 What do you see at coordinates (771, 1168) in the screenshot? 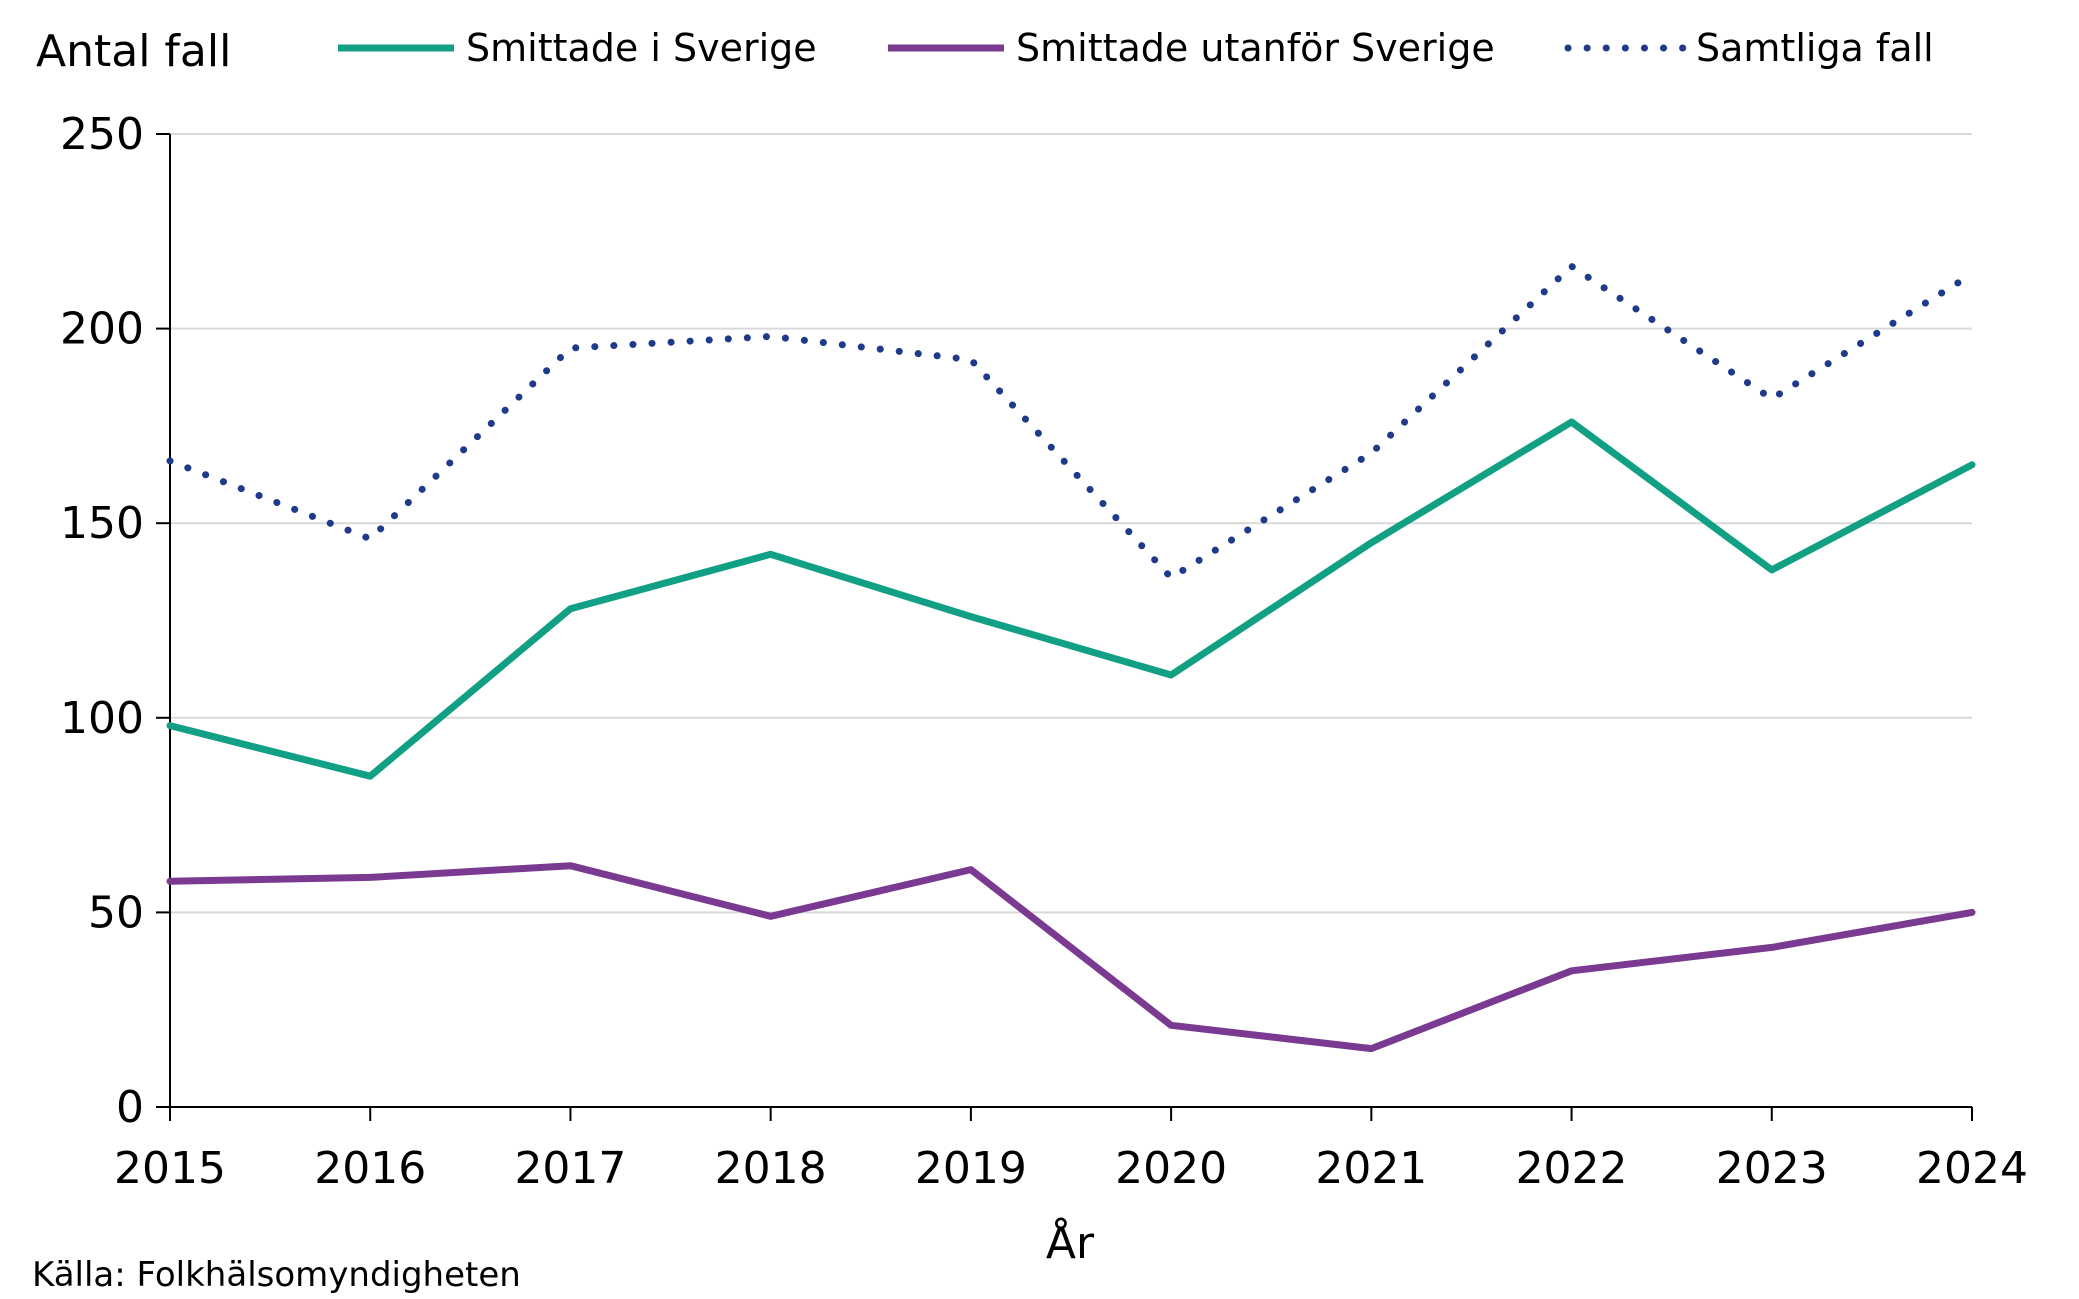
I see `x-tick-label: 2018` at bounding box center [771, 1168].